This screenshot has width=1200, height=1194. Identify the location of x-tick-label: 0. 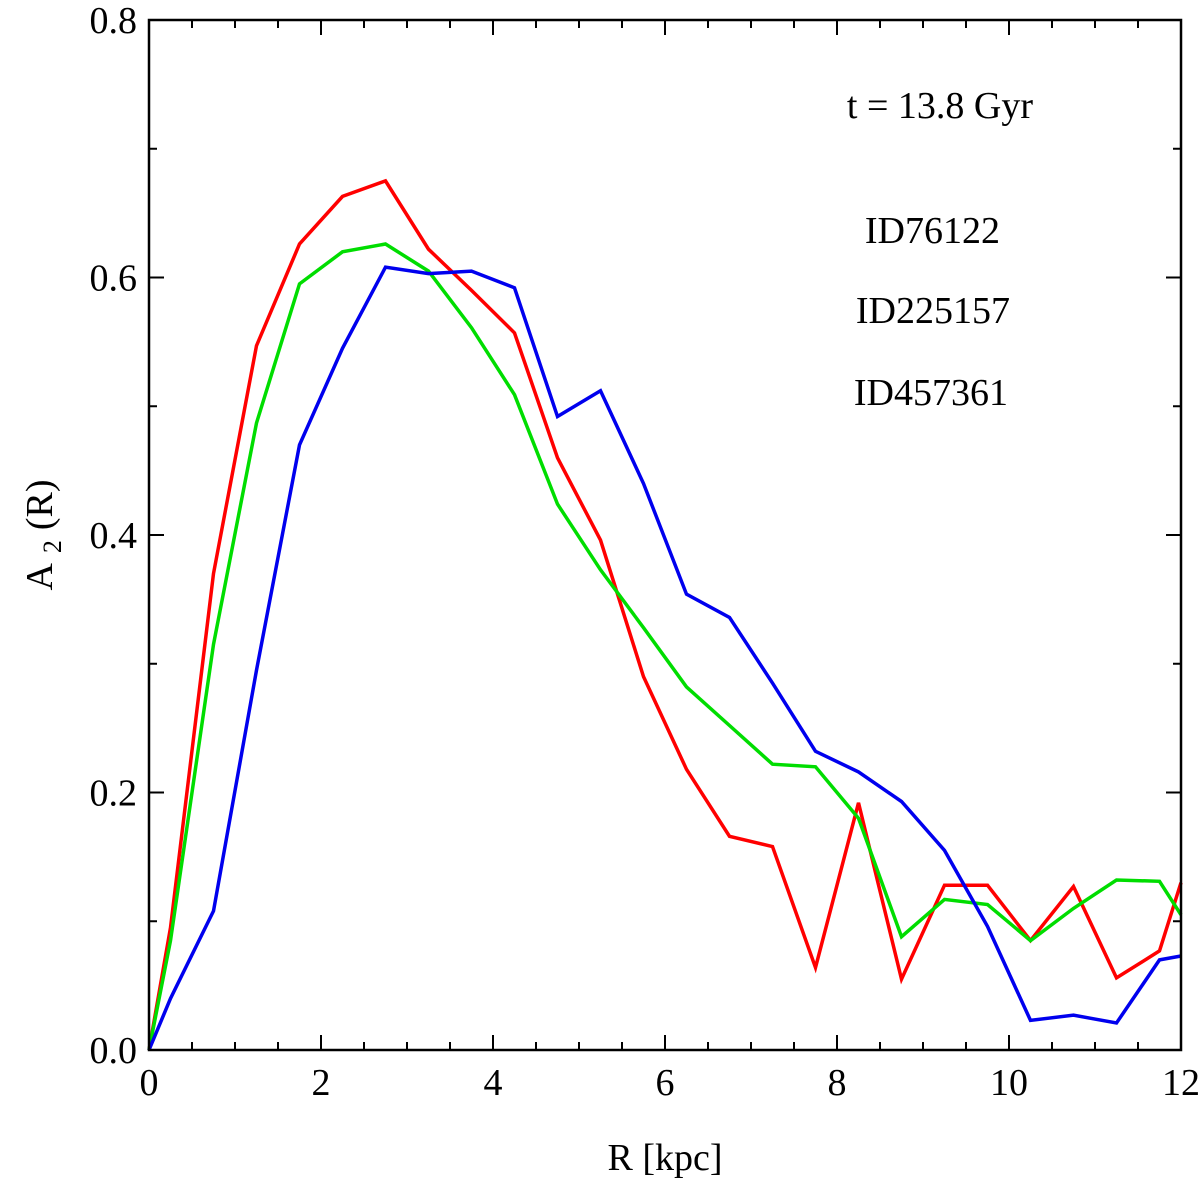
(149, 1083).